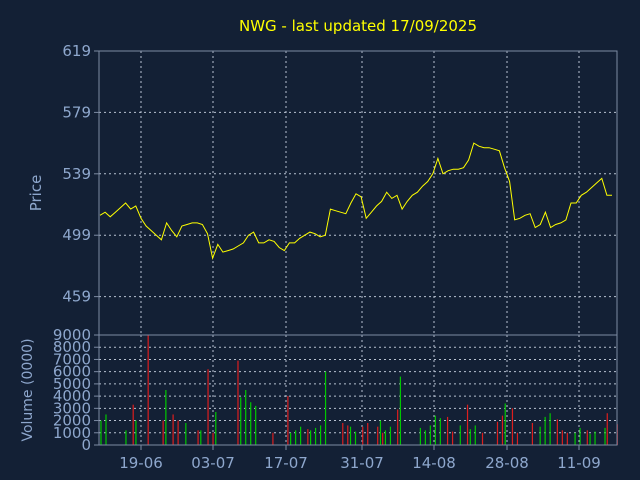  What do you see at coordinates (72, 335) in the screenshot?
I see `volume-tick-label: 9000` at bounding box center [72, 335].